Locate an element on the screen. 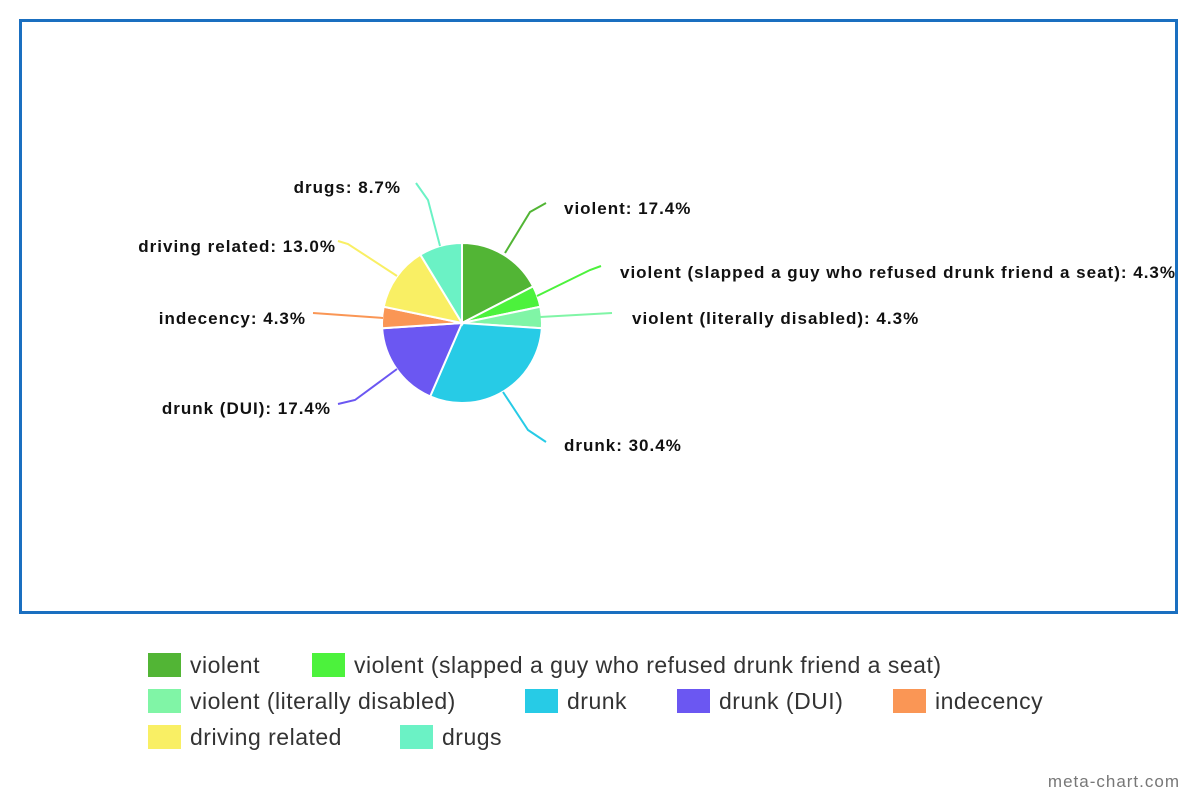 This screenshot has width=1200, height=800. legend-item-7: drugs is located at coordinates (451, 737).